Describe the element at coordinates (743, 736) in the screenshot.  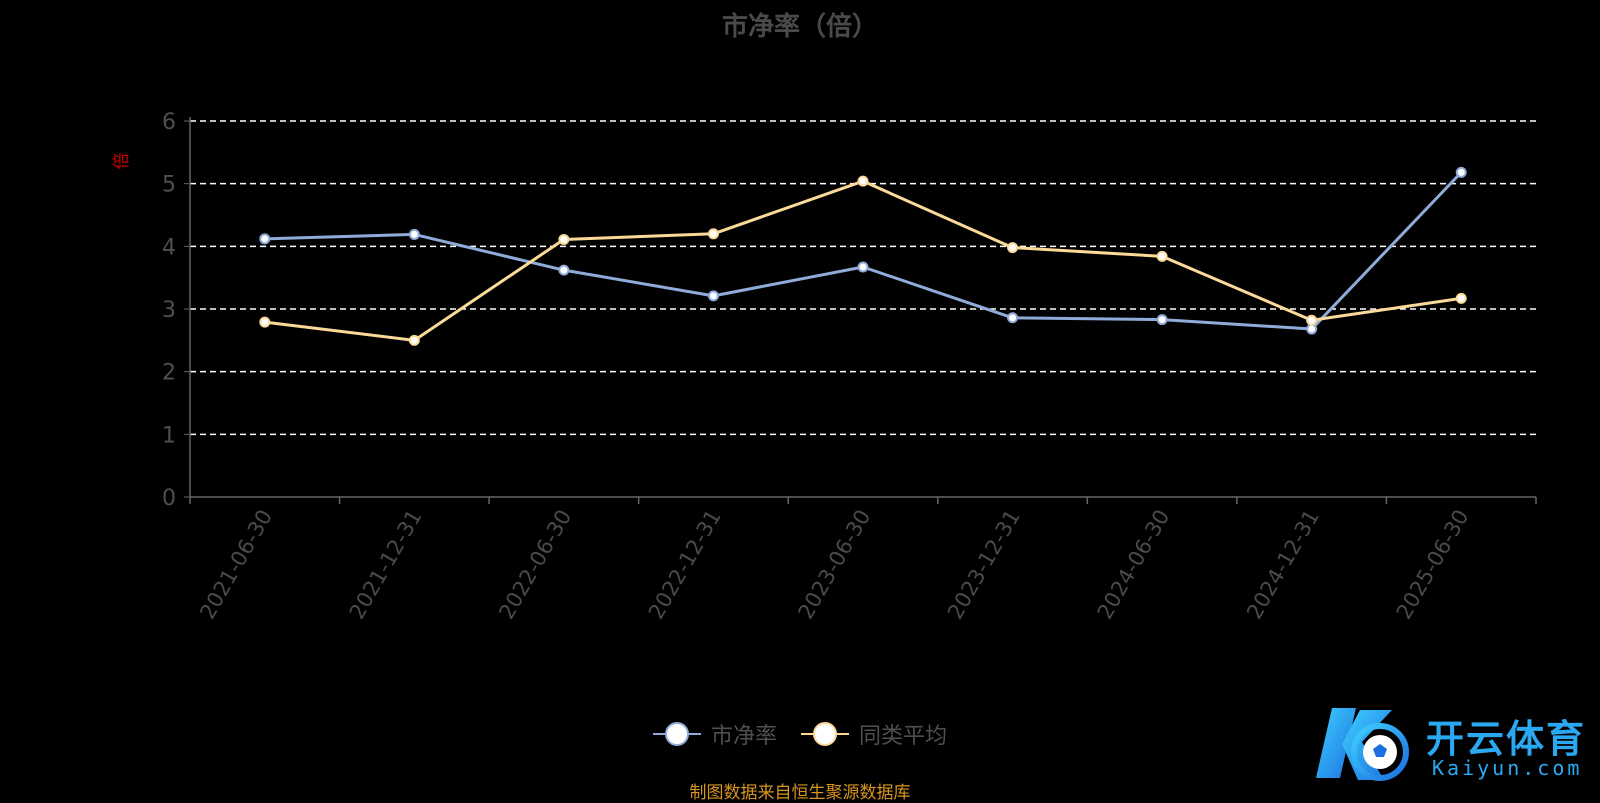
I see `legend-label: 市净率` at that location.